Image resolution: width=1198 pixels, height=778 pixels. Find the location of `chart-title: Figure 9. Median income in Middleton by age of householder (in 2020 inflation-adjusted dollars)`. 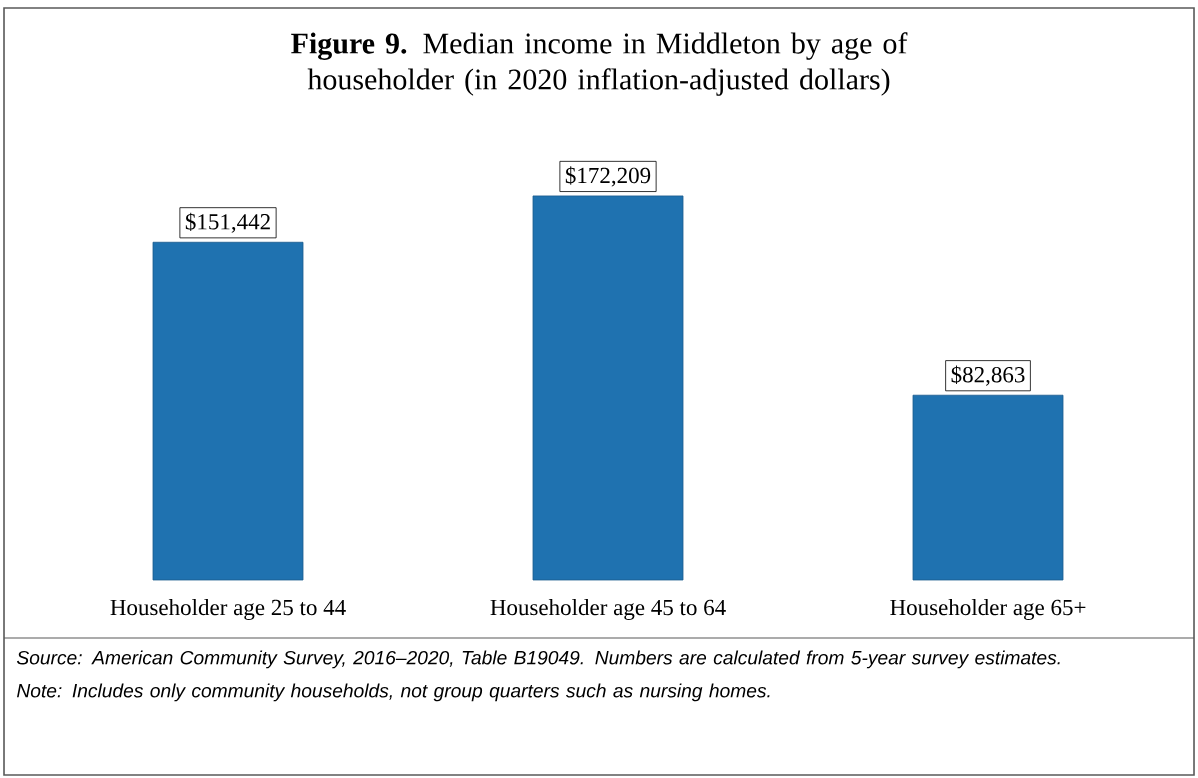

chart-title: Figure 9. Median income in Middleton by age of householder (in 2020 inflation-adjusted dollars) is located at coordinates (599, 64).